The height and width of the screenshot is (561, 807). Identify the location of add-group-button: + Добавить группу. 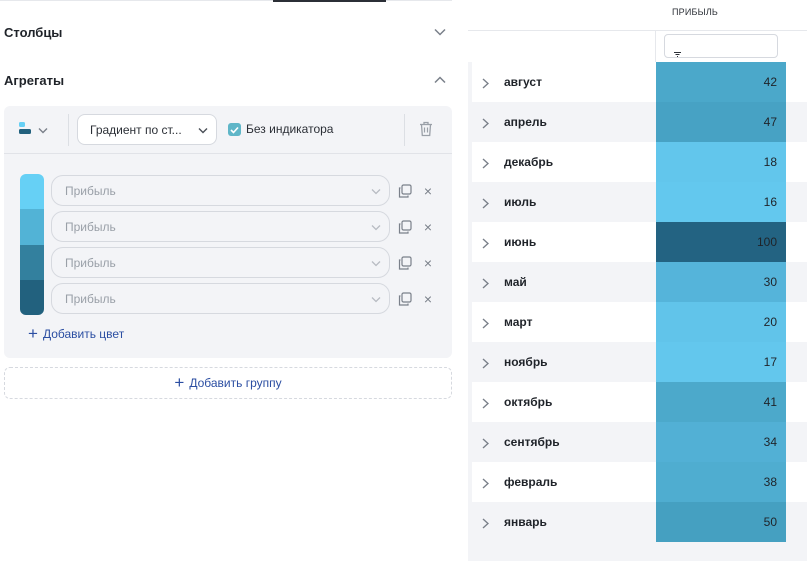
(228, 383).